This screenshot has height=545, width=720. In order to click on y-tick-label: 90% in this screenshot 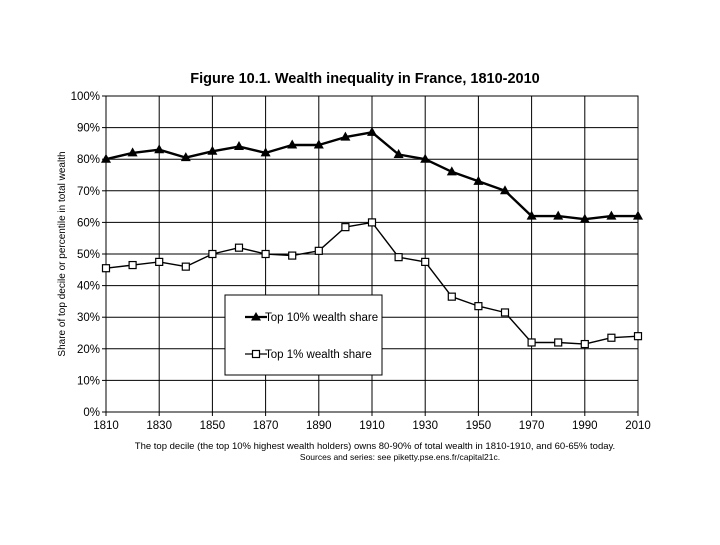, I will do `click(88, 129)`.